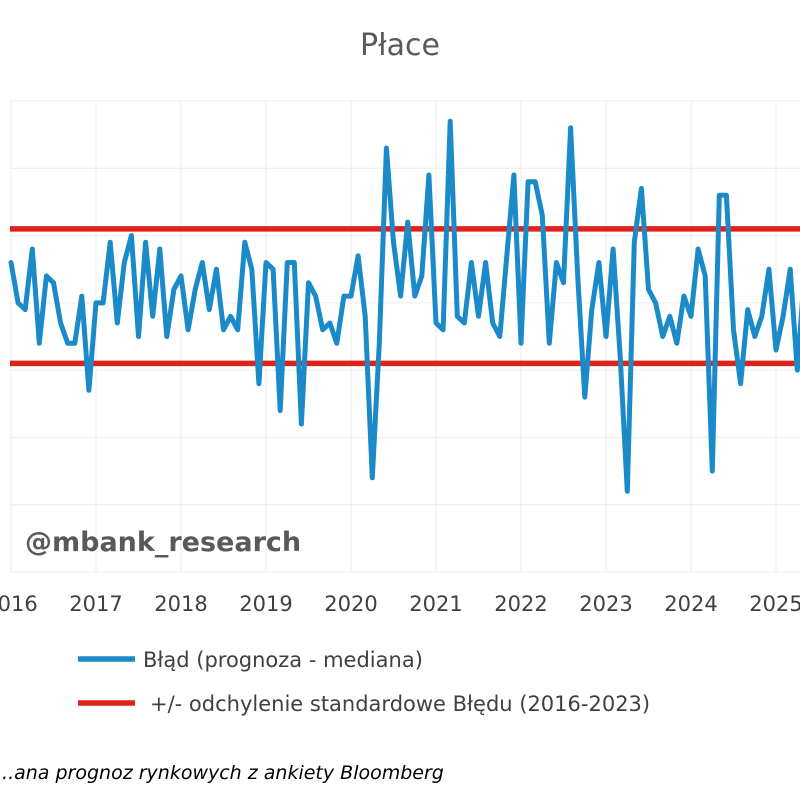 Image resolution: width=800 pixels, height=800 pixels. Describe the element at coordinates (400, 604) in the screenshot. I see `x-axis-ticks: 2016 2017 2018 2019 2020 2021 2022 2023 2024 2025` at that location.